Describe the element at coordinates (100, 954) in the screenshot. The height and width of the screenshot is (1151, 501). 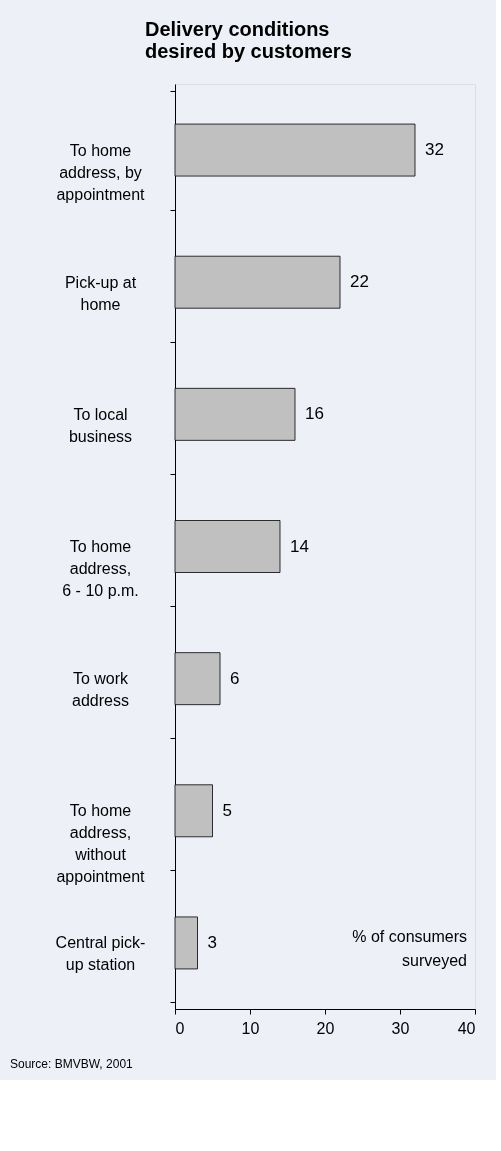
I see `y-tick-label: Central pick- up station` at that location.